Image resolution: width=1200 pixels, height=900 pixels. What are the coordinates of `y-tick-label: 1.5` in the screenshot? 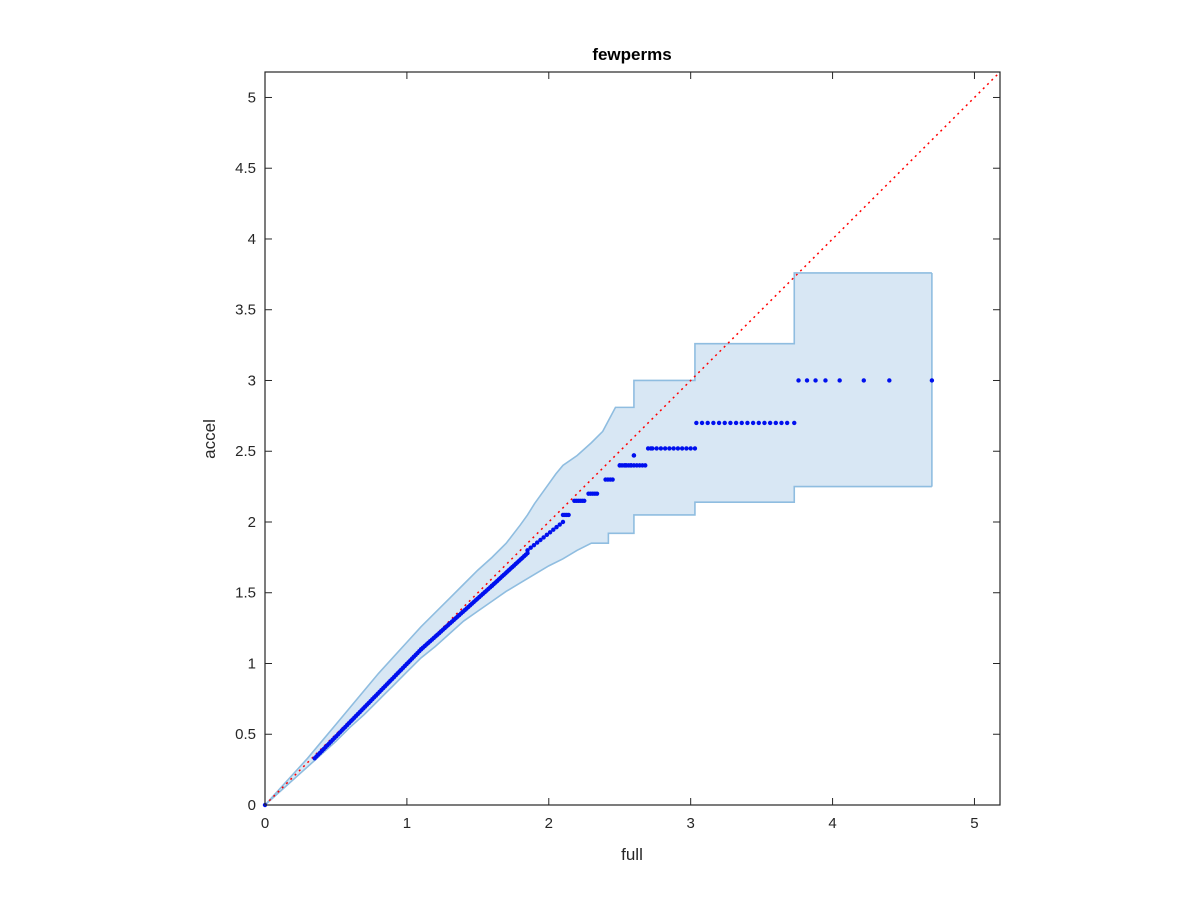 It's located at (245, 593).